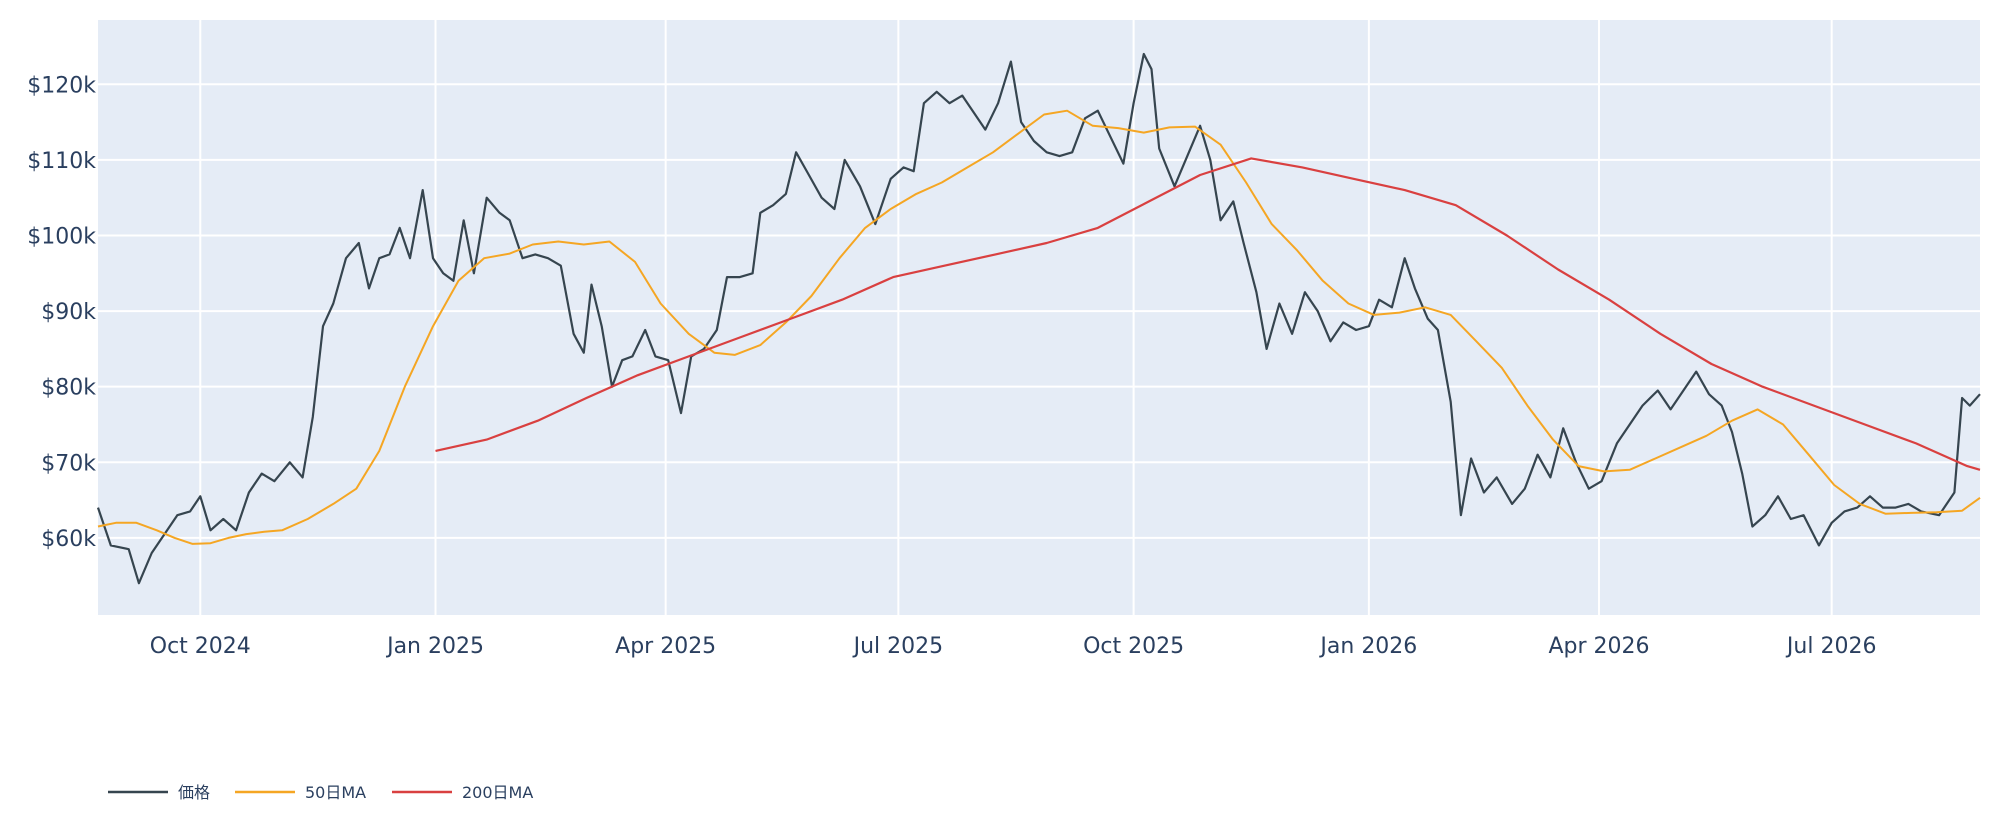 This screenshot has width=2000, height=840. Describe the element at coordinates (497, 792) in the screenshot. I see `legend-label: 200日MA` at that location.